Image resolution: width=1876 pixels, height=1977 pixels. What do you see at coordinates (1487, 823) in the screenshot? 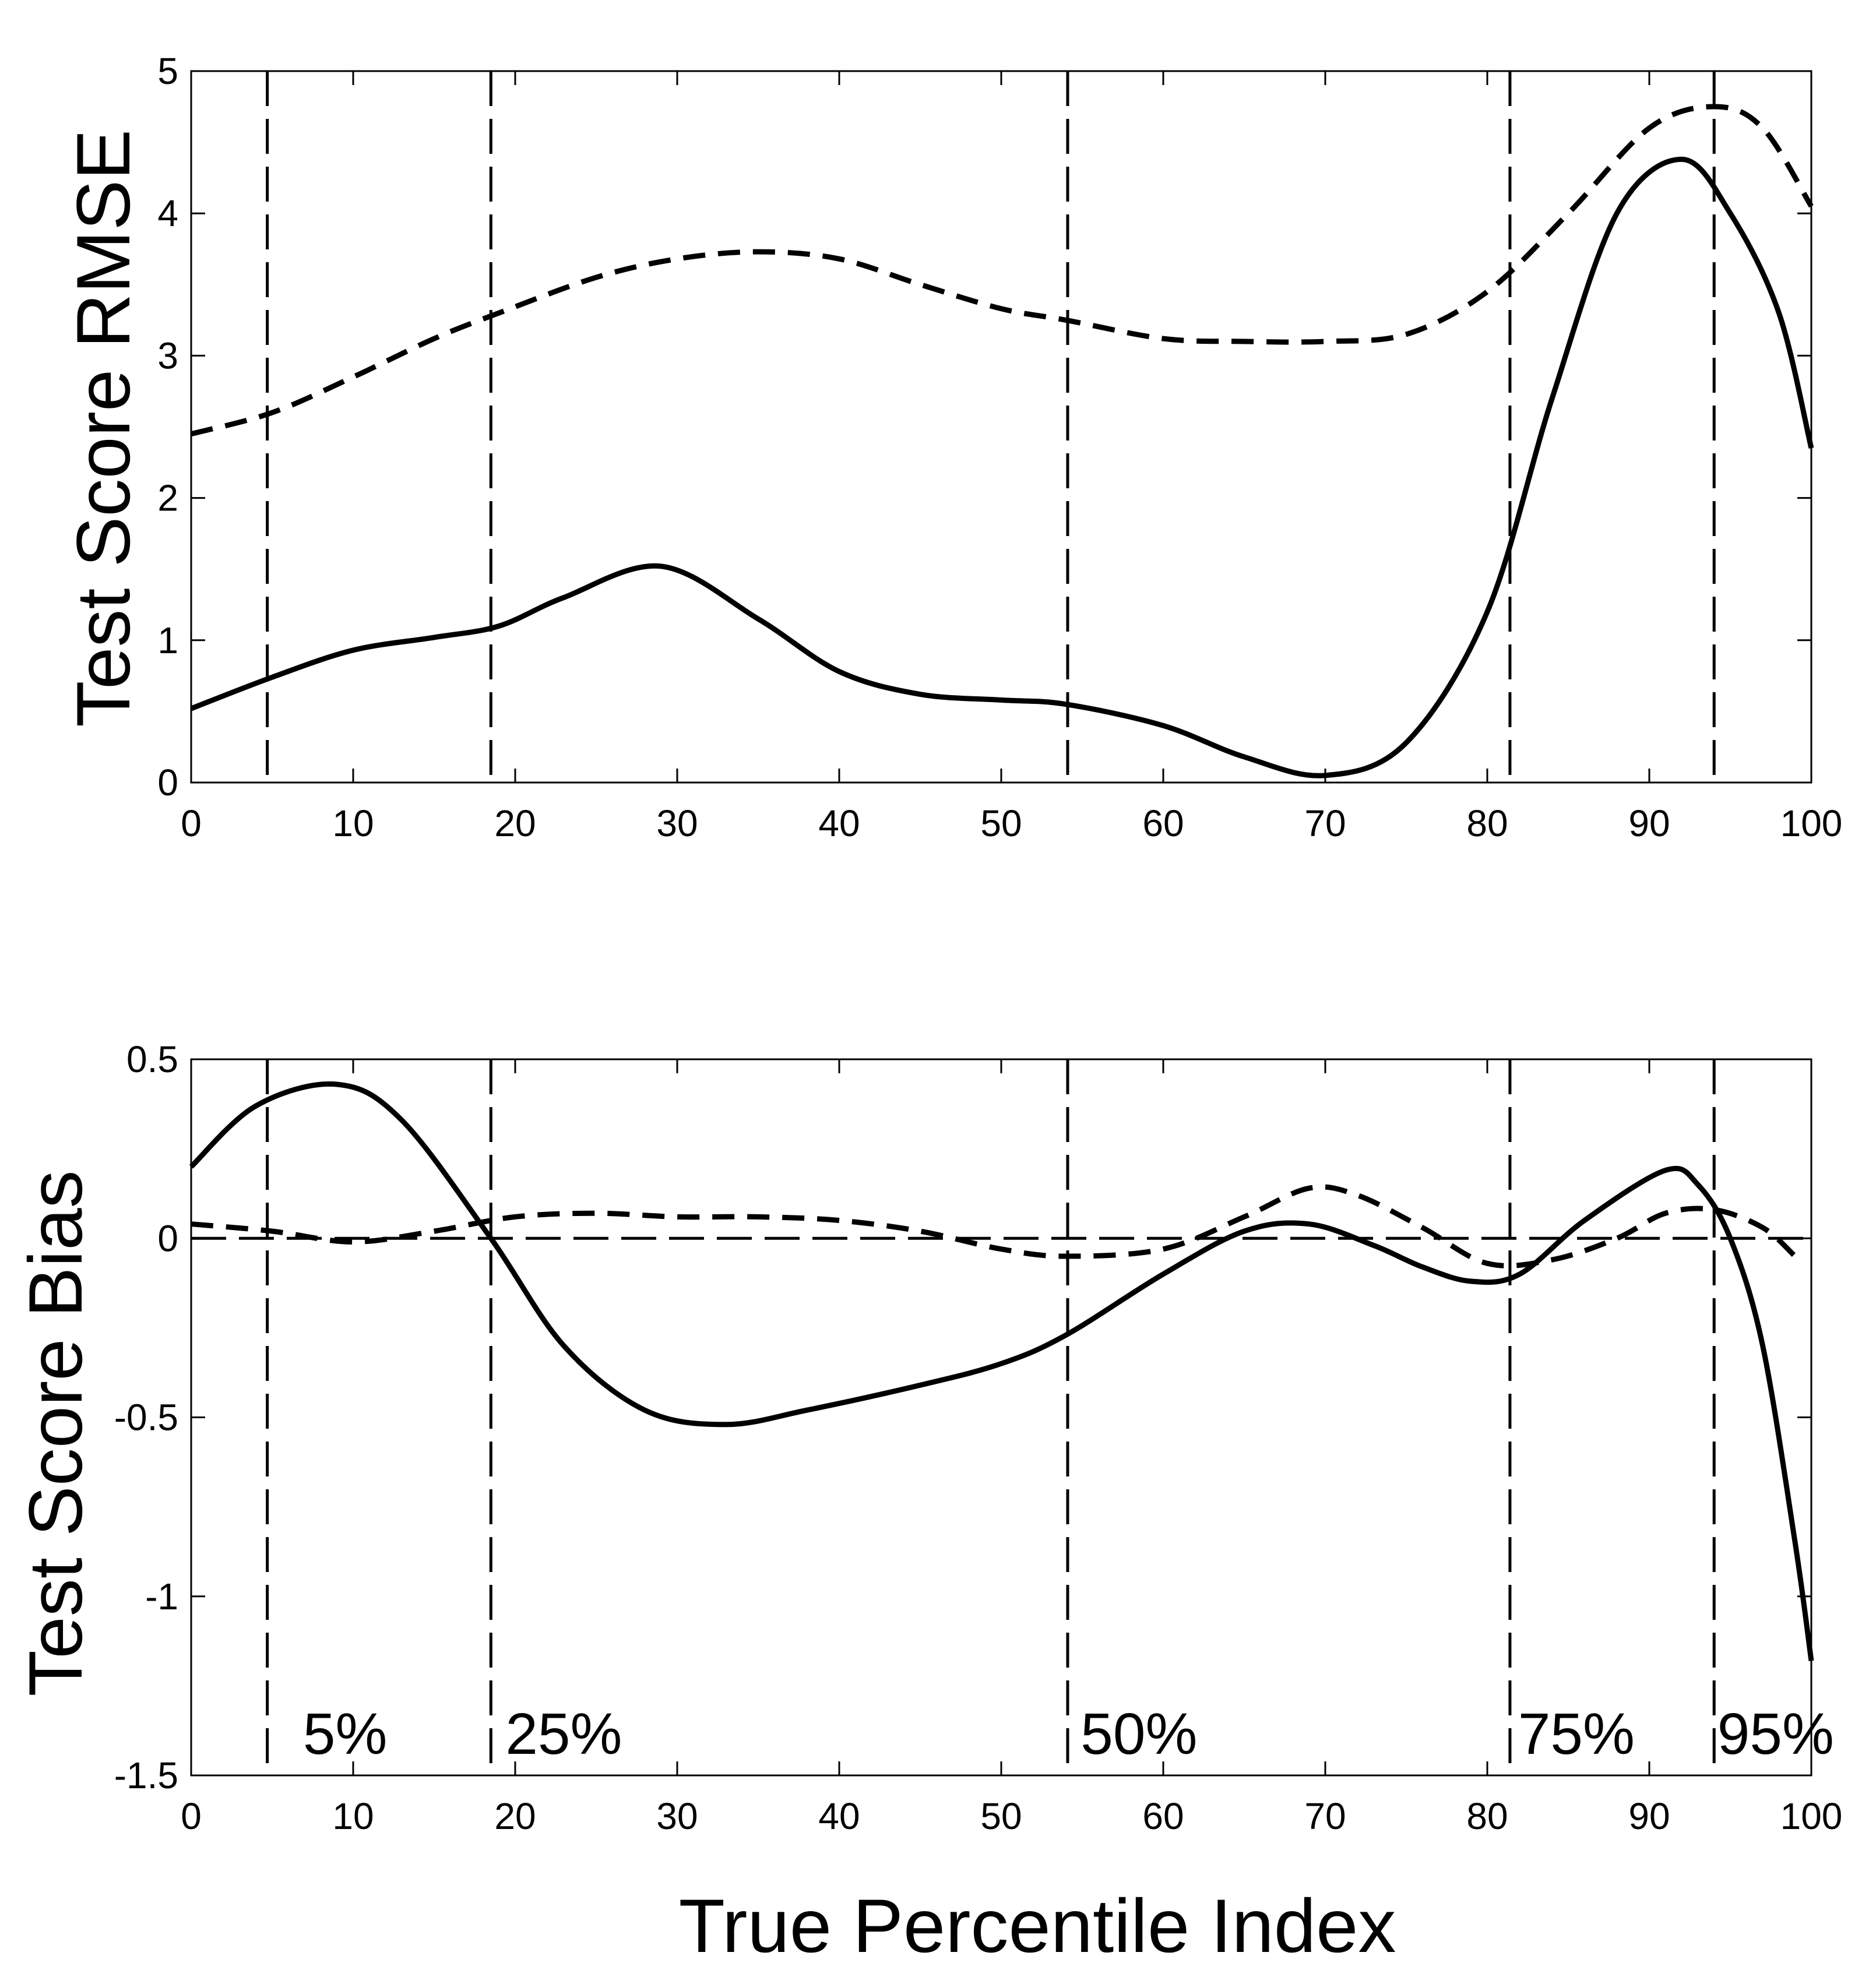
I see `rmse-x-tick-label: 80` at bounding box center [1487, 823].